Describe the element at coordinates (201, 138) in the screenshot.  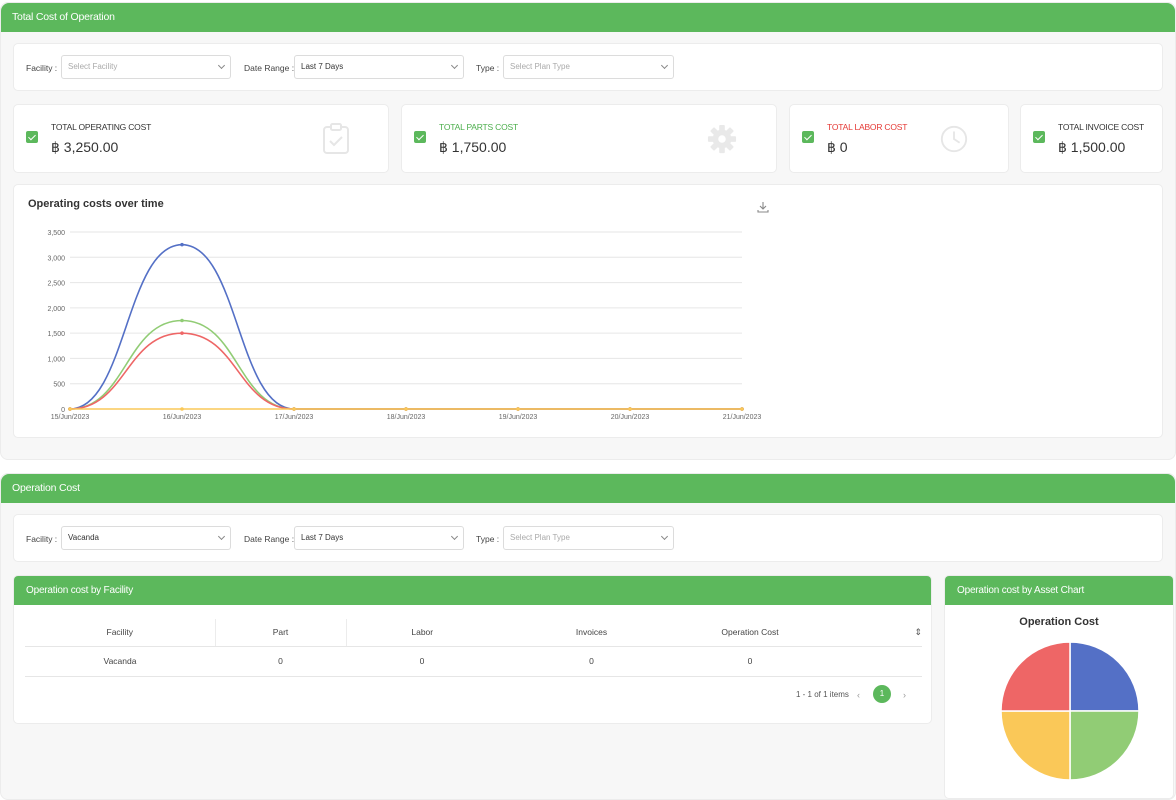
I see `card-total-operating-cost: TOTAL OPERATING COST ฿ 3,250.00` at that location.